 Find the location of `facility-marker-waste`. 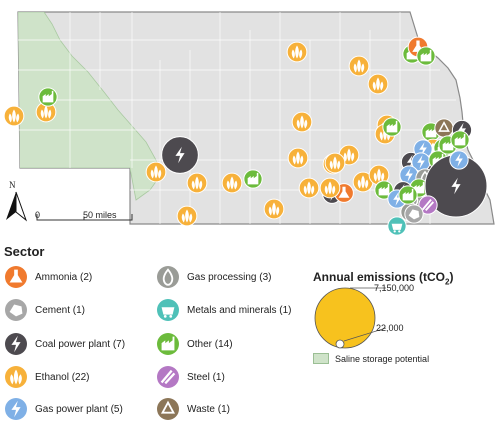

facility-marker-waste is located at coordinates (444, 128).